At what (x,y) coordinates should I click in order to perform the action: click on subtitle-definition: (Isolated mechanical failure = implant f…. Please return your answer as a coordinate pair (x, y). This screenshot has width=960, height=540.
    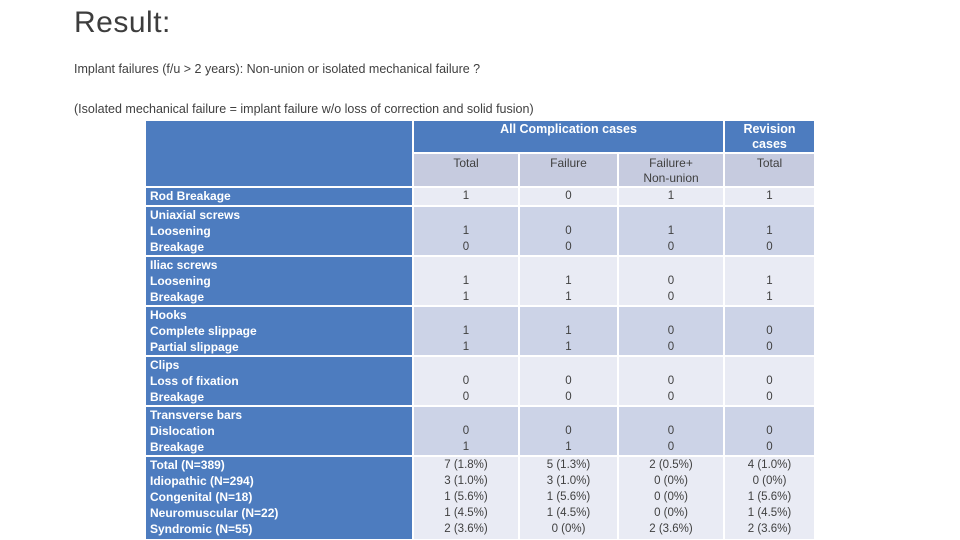
    Looking at the image, I should click on (304, 109).